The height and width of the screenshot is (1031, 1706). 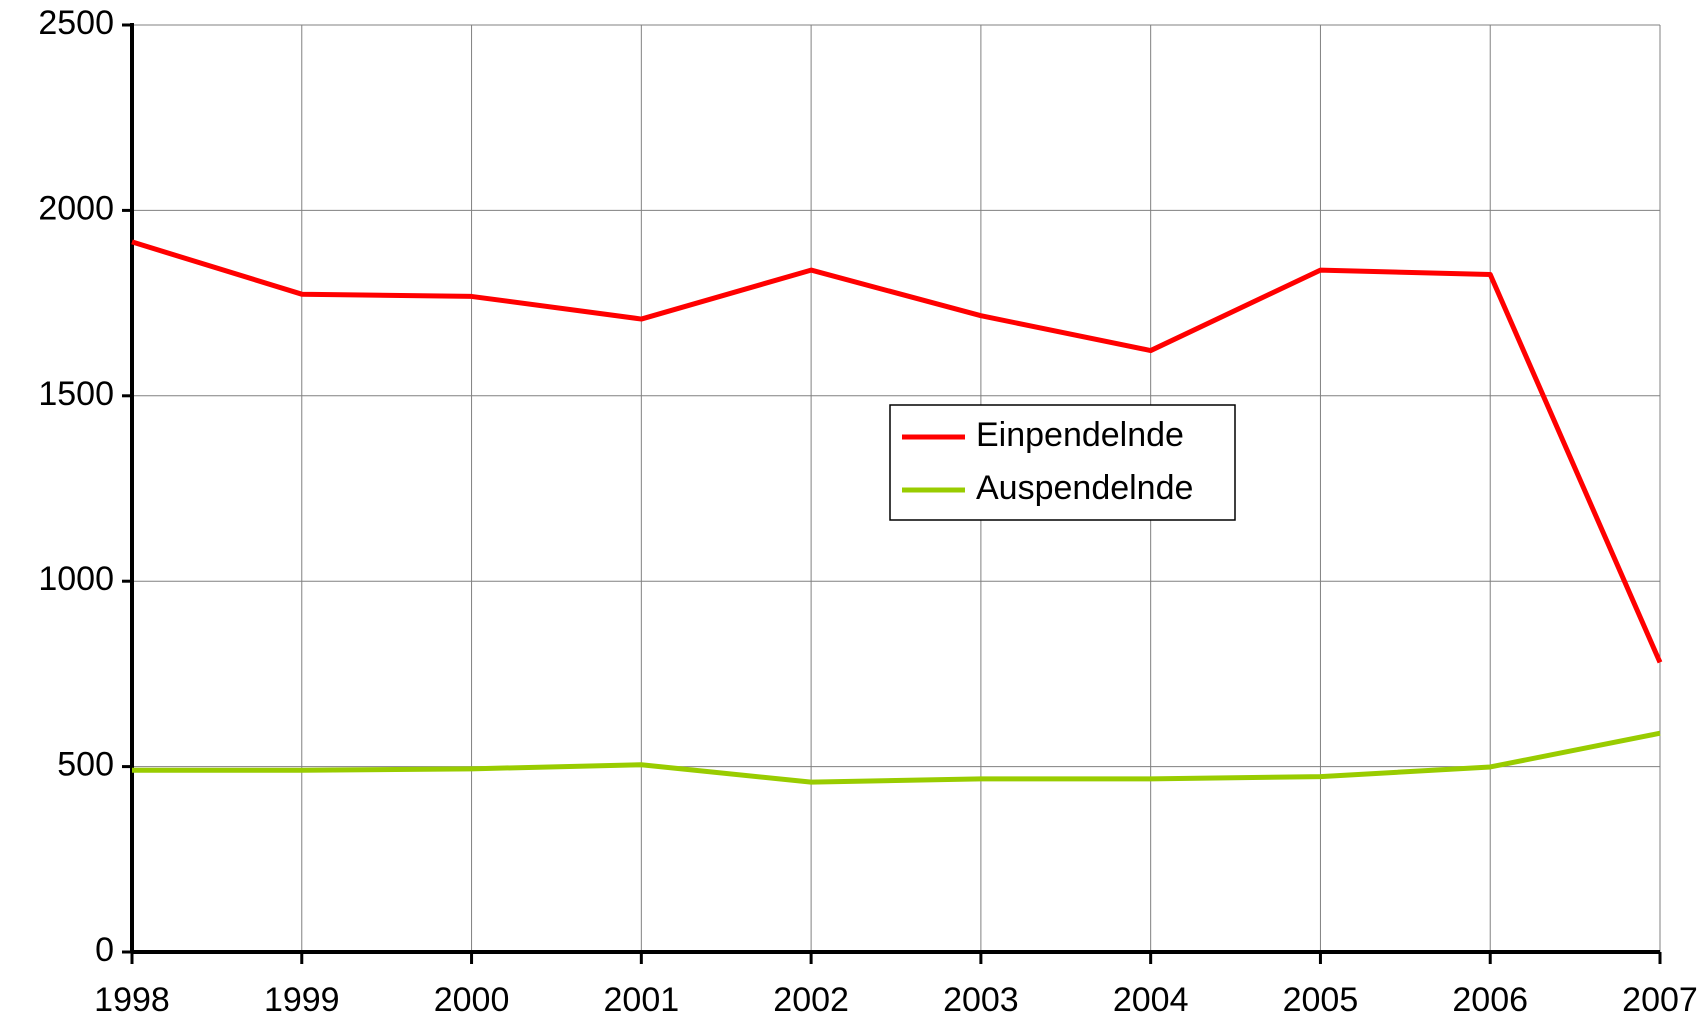 What do you see at coordinates (76, 579) in the screenshot?
I see `y-tick-label: 1000` at bounding box center [76, 579].